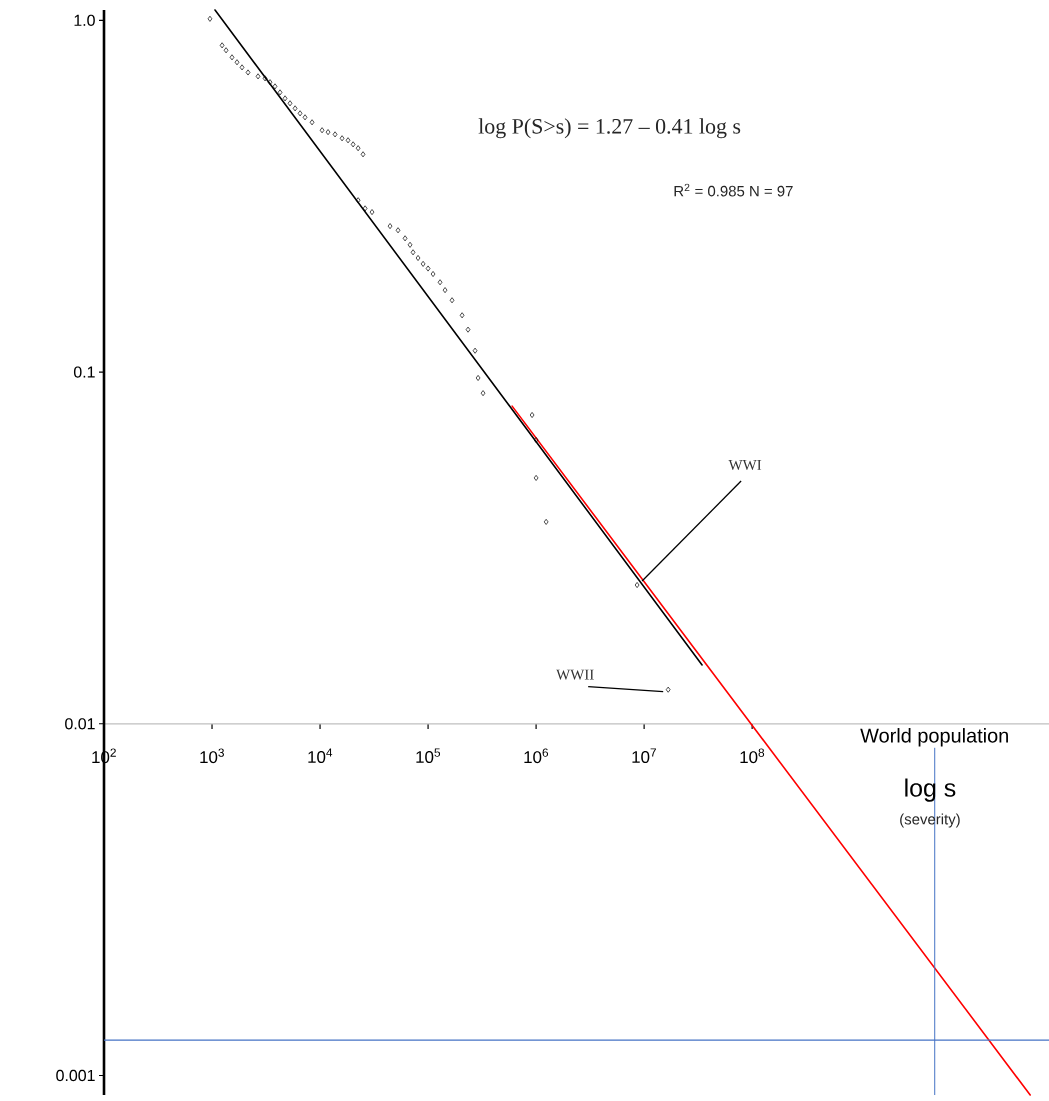 This screenshot has height=1101, width=1049. I want to click on y-tick-label: 0.01, so click(80, 724).